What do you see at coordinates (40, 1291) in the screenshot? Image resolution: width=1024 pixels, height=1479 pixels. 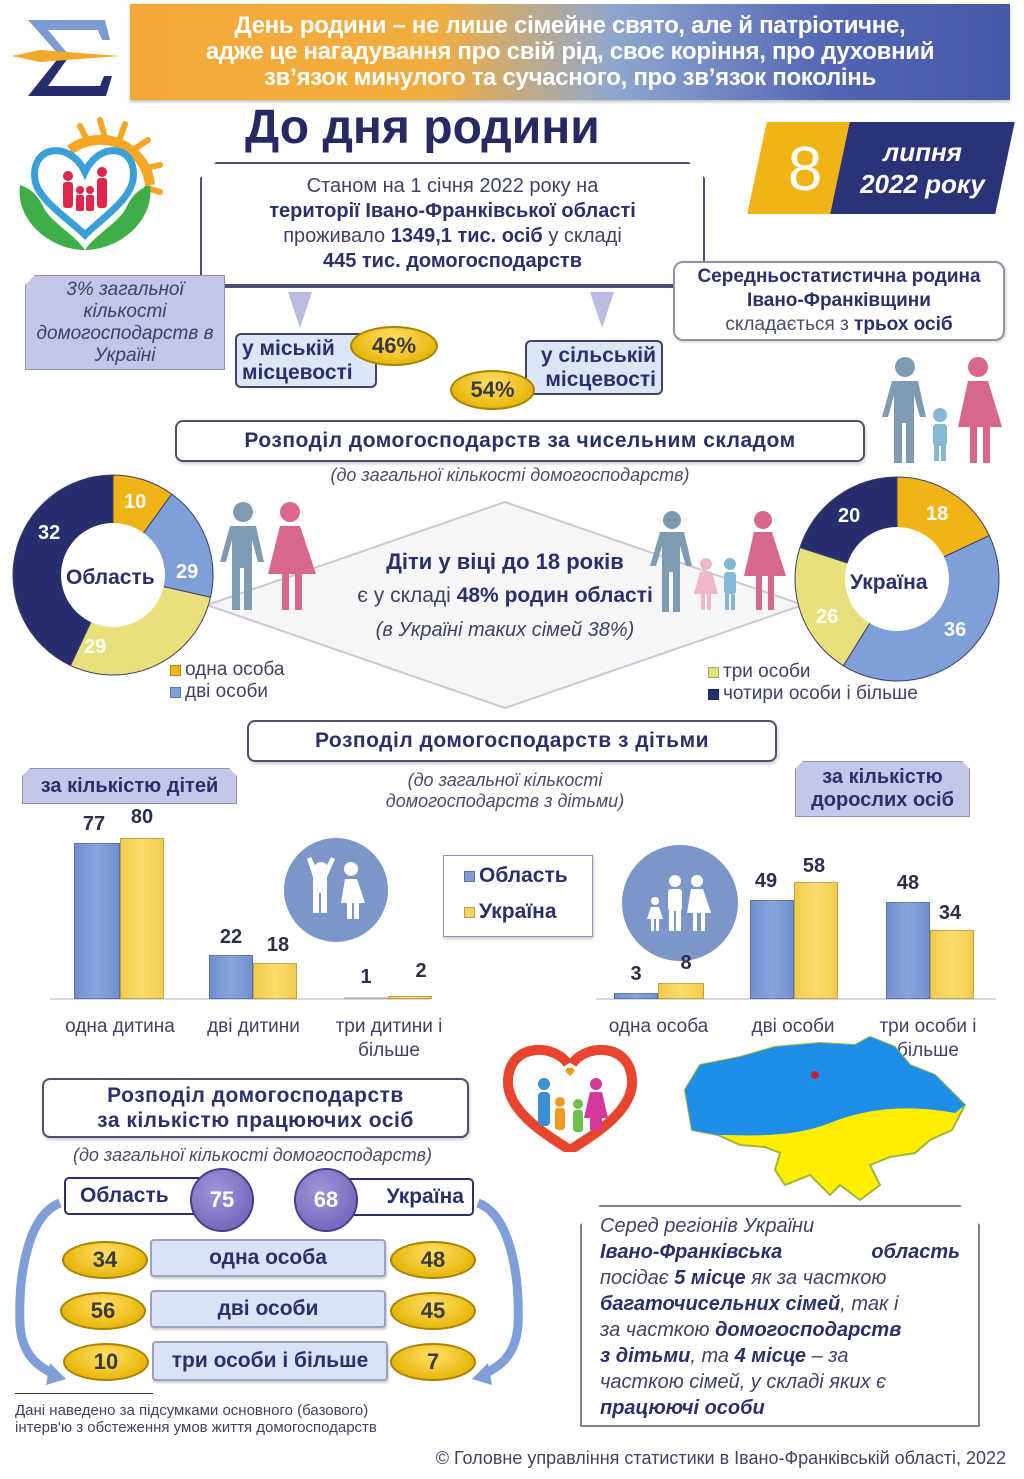 I see `curved-arrow-left-icon` at bounding box center [40, 1291].